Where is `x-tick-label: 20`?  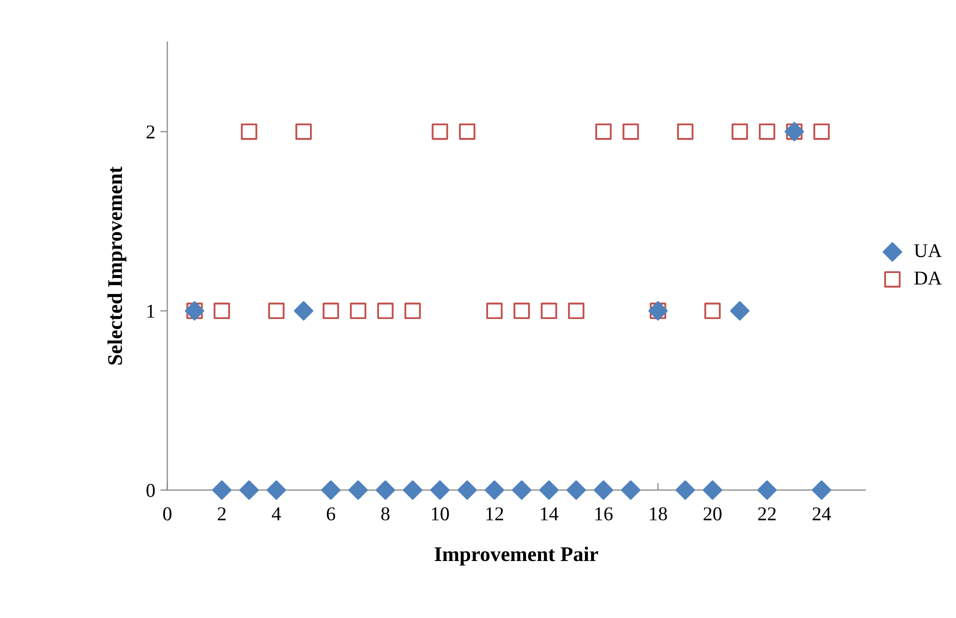 x-tick-label: 20 is located at coordinates (713, 513).